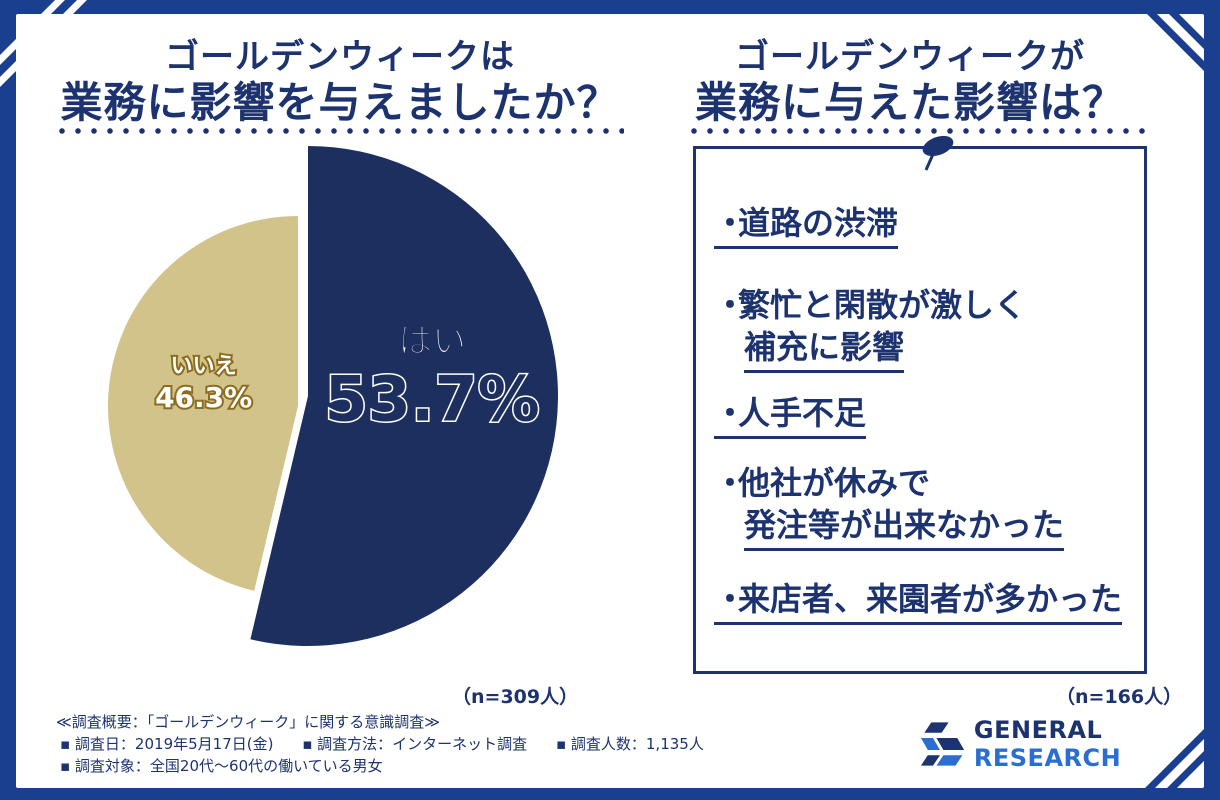 Image resolution: width=1220 pixels, height=800 pixels. Describe the element at coordinates (1119, 697) in the screenshot. I see `right-sample-size: （n=166人）` at that location.